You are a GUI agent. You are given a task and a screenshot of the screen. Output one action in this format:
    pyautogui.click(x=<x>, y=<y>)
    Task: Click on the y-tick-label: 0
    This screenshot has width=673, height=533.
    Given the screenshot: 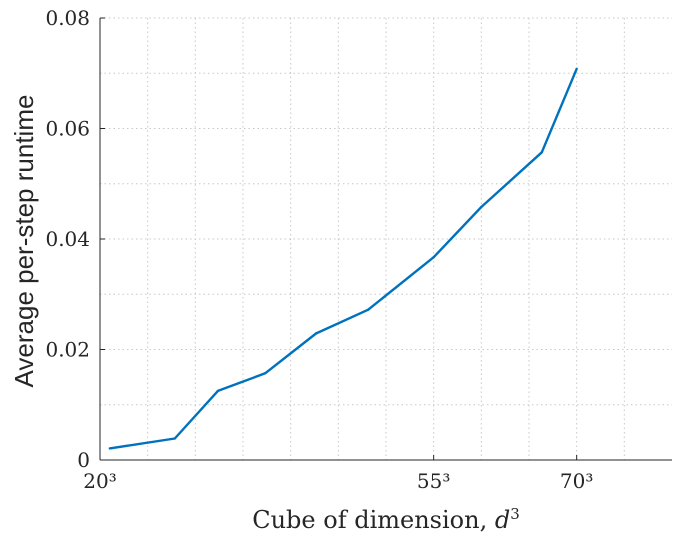 What is the action you would take?
    pyautogui.click(x=83, y=460)
    